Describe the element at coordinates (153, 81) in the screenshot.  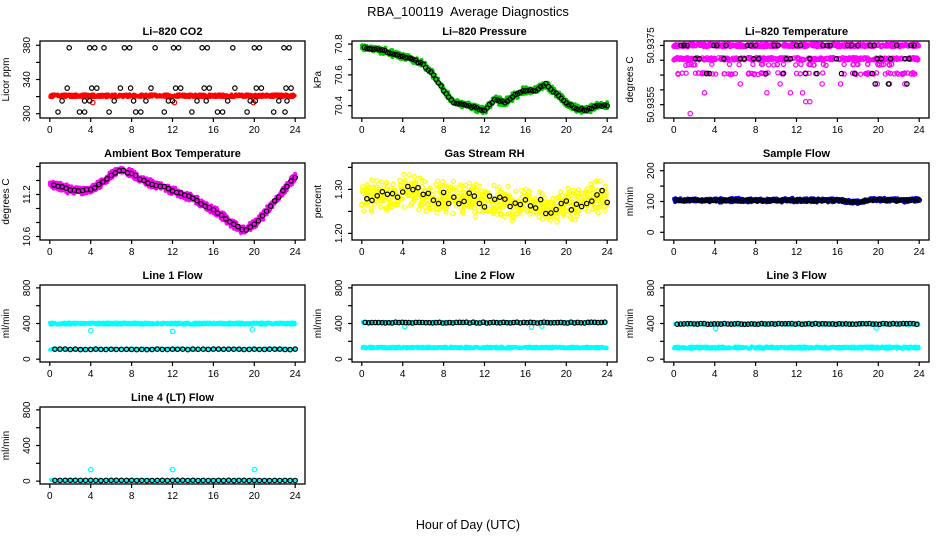
I see `plot-li820-co2: Li–820 CO2 Licor ppm 0 4 8 12 16 20 24 300 340 380` at that location.